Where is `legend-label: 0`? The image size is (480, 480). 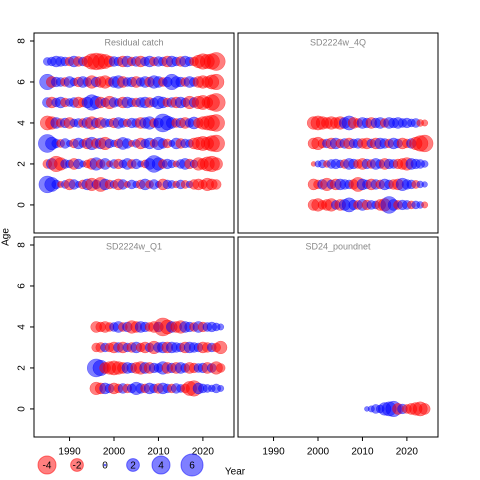
legend-label: 0 is located at coordinates (105, 466).